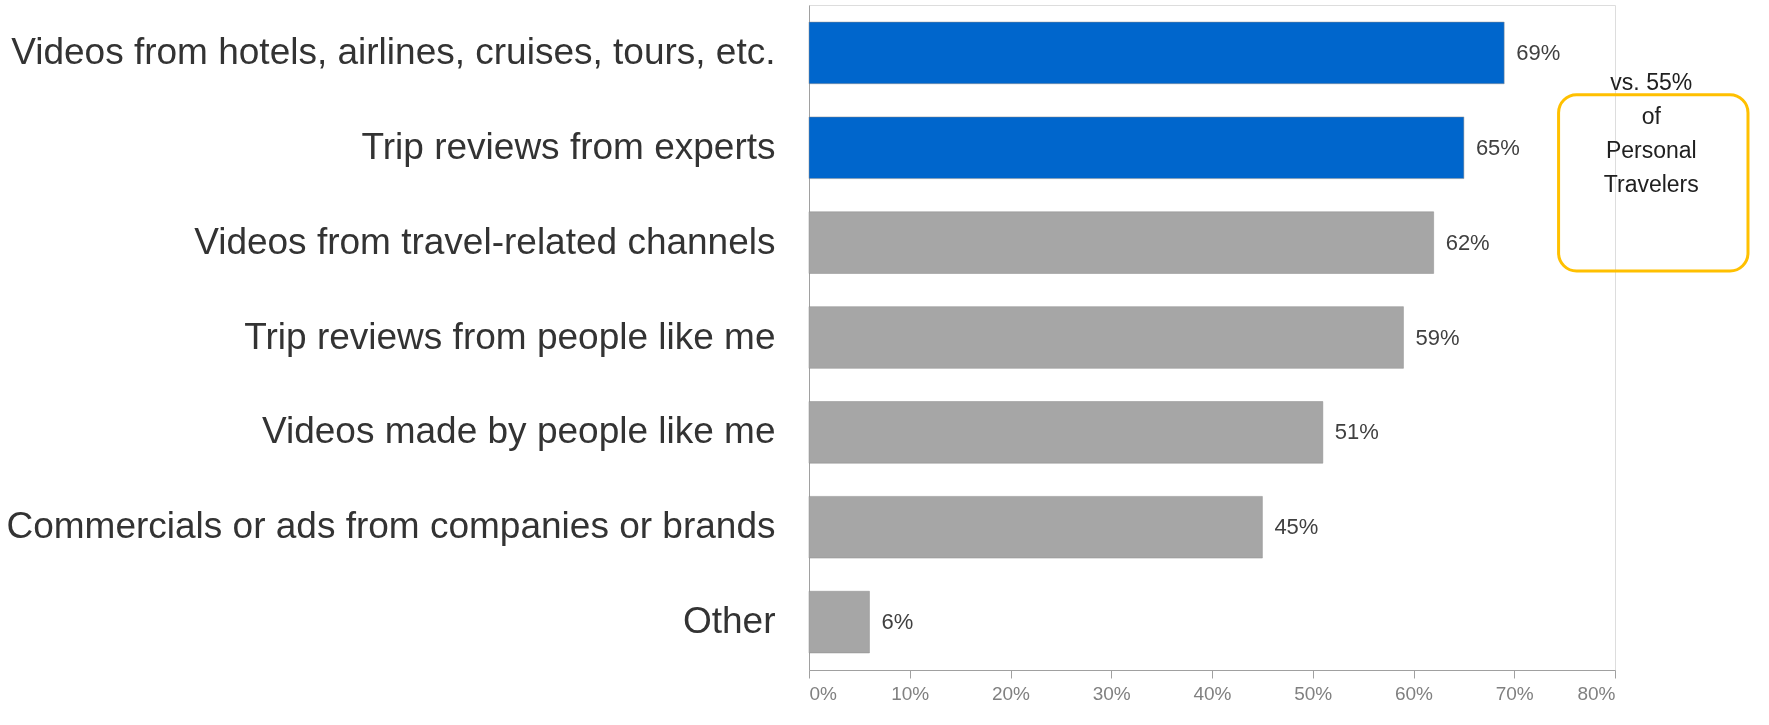  I want to click on y-tick-label: Videos made by people like me, so click(518, 431).